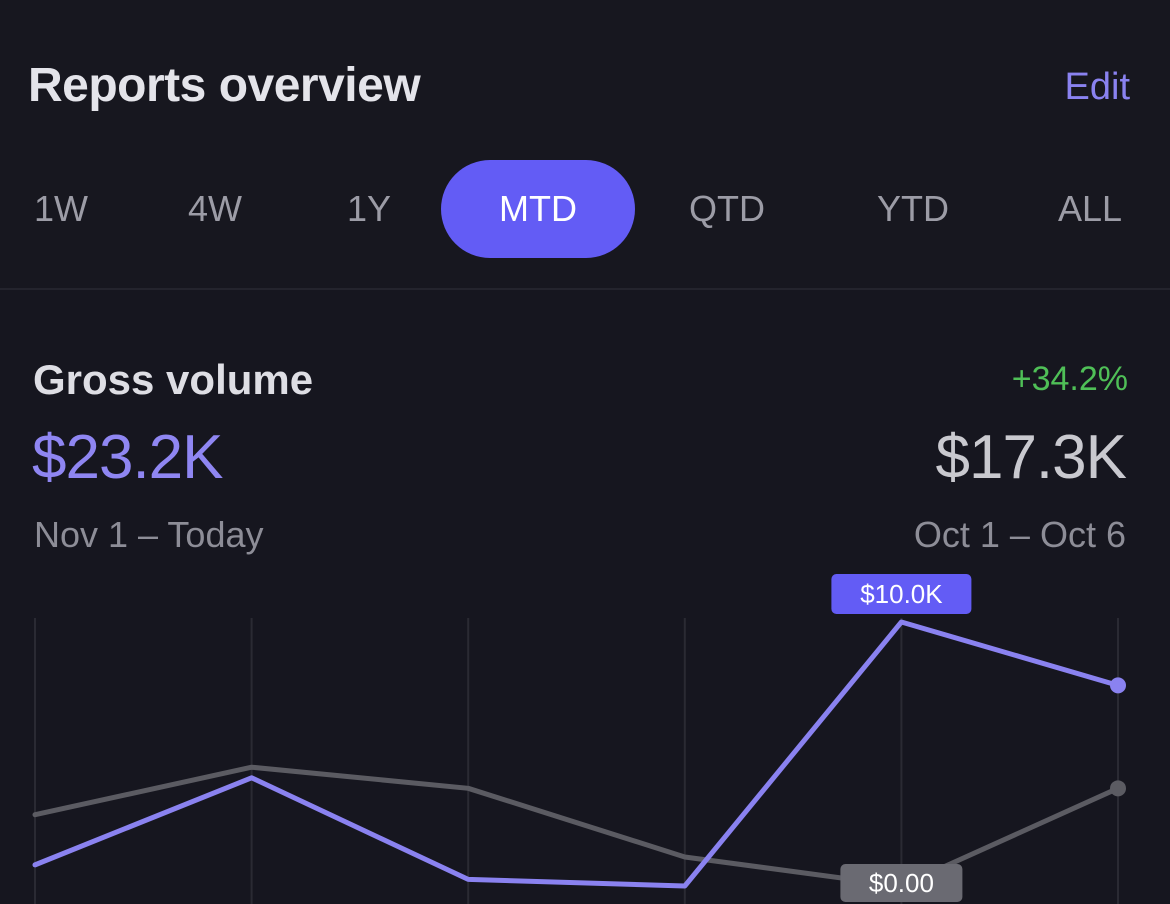 The height and width of the screenshot is (904, 1170). I want to click on current-range: Nov 1 – Today, so click(149, 534).